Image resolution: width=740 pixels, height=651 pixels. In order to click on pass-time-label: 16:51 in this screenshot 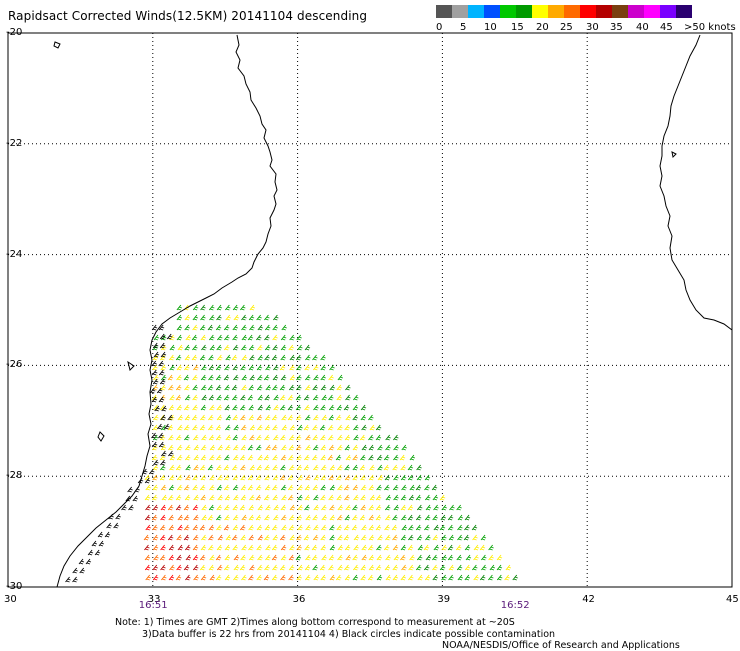, I will do `click(153, 605)`.